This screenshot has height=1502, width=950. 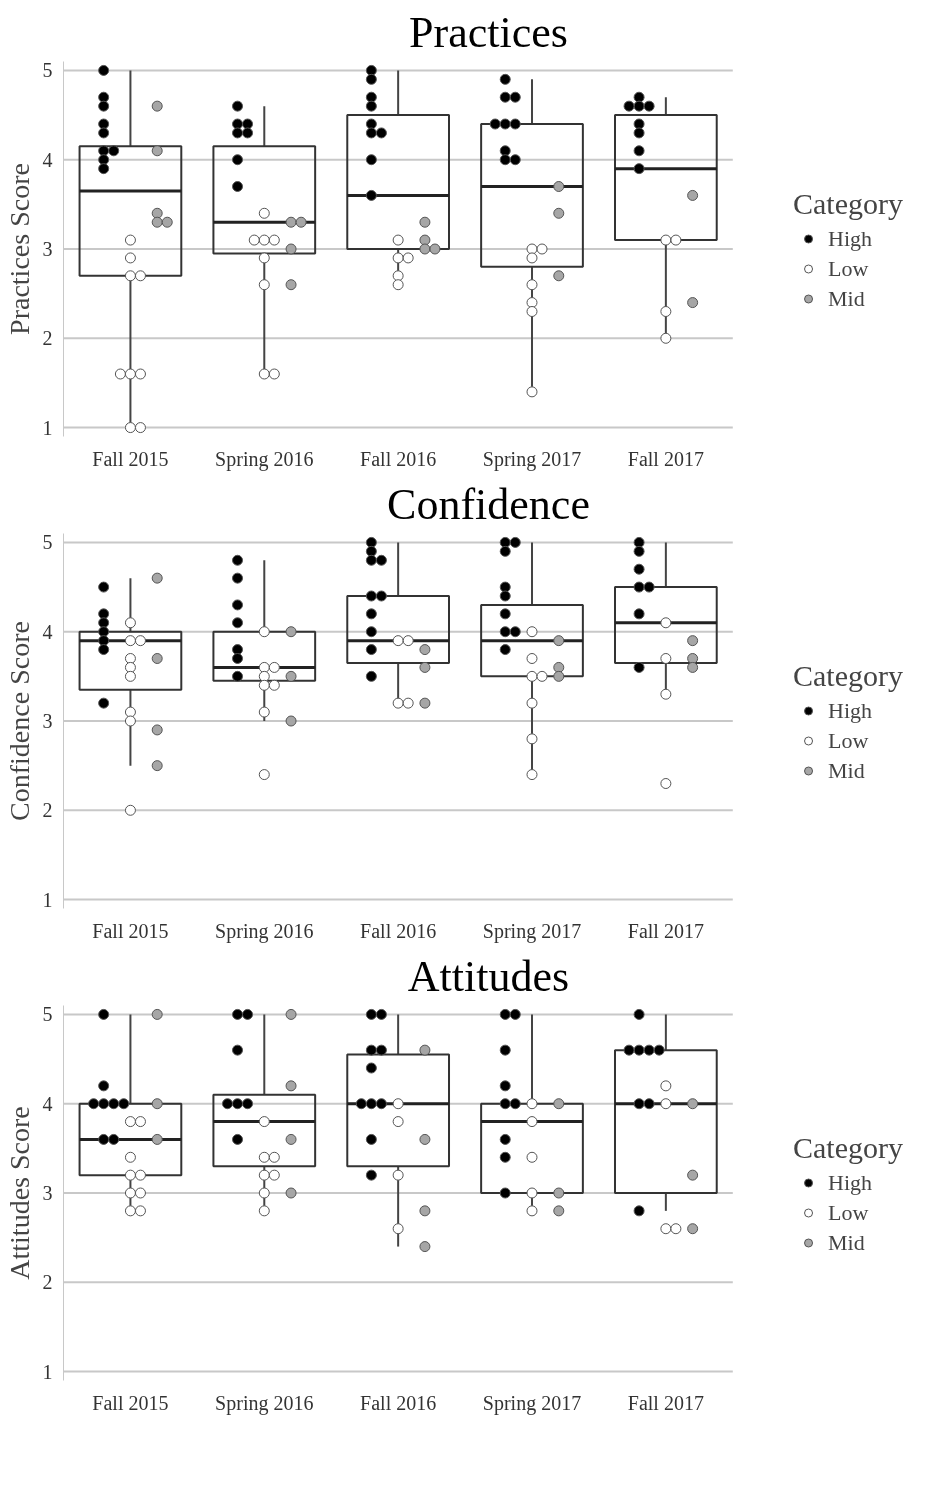 I want to click on y-axis-title: Practices Score, so click(x=19, y=249).